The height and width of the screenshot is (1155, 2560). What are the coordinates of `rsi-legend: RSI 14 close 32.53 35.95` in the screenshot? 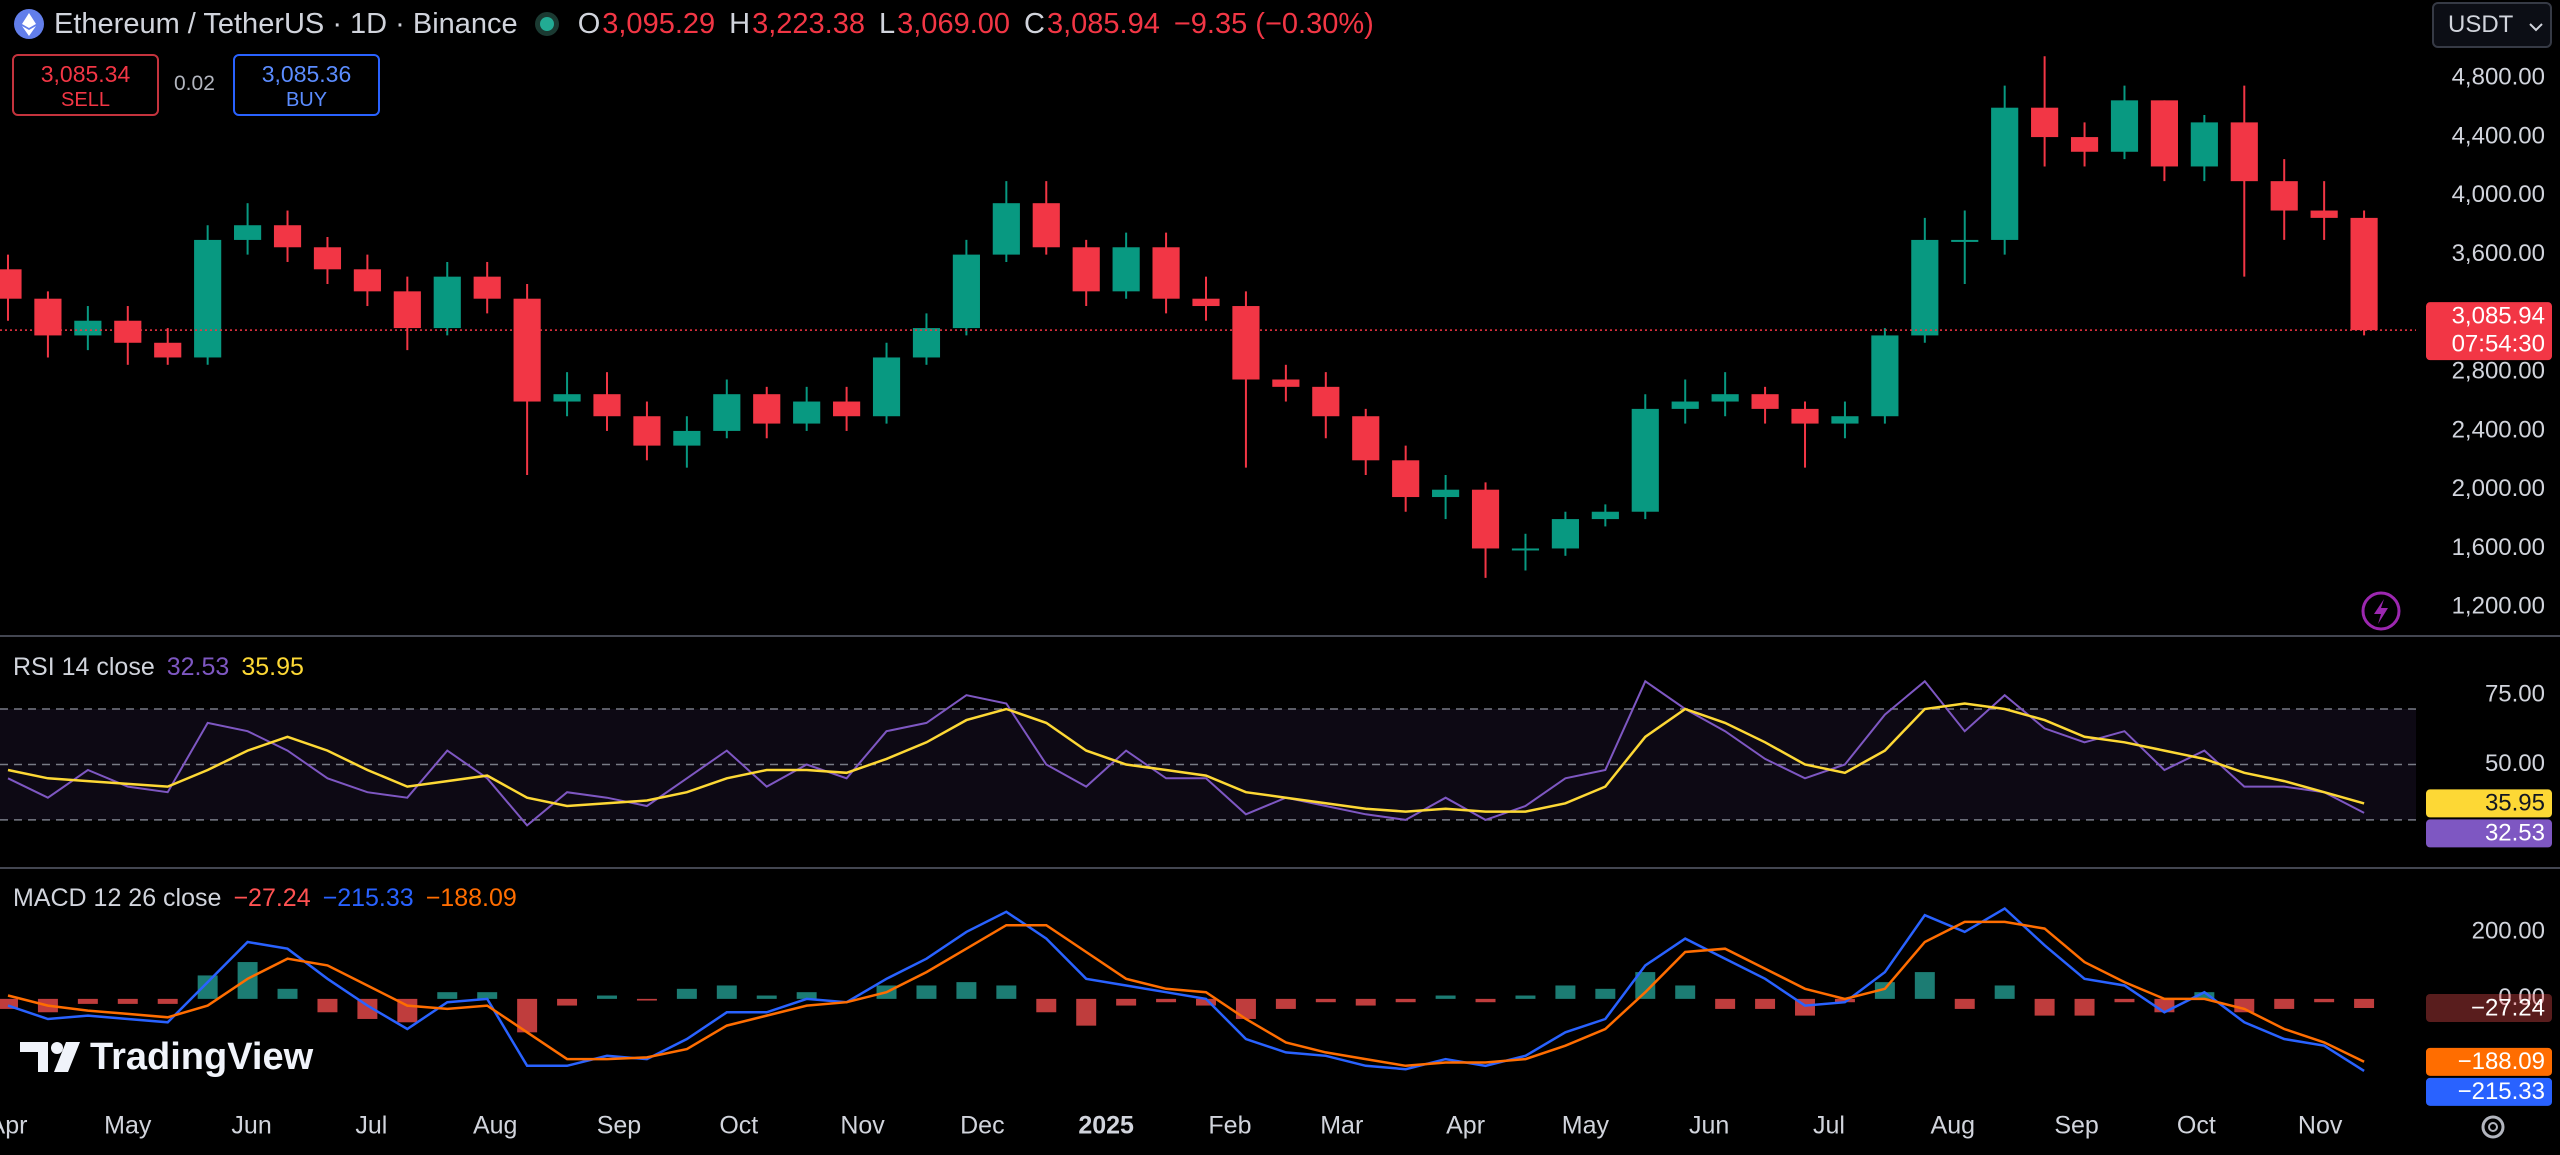 It's located at (164, 667).